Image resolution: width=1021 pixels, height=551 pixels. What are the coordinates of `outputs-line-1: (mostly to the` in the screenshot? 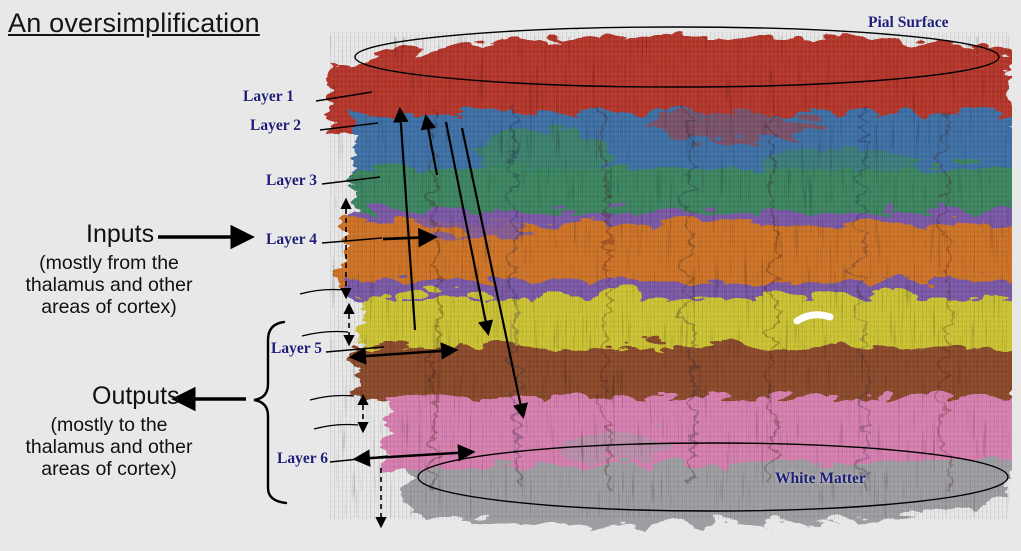 It's located at (109, 425).